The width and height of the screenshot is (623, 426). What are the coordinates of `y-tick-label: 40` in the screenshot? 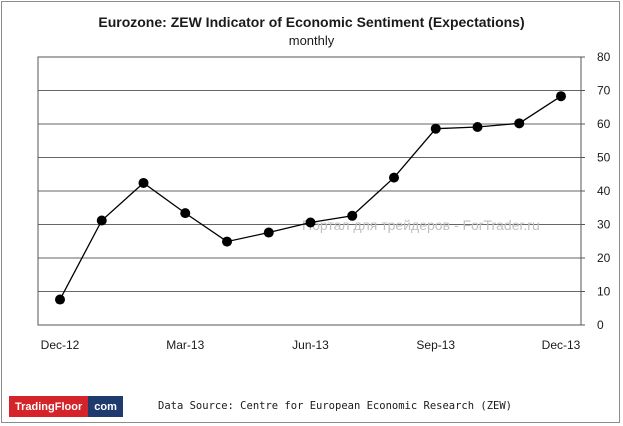 It's located at (604, 191).